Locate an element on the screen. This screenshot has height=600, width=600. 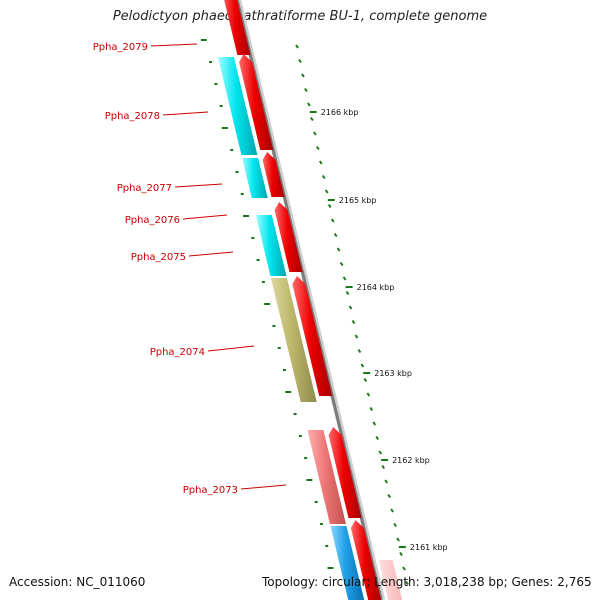
gene-label: Ppha_2075 is located at coordinates (158, 257).